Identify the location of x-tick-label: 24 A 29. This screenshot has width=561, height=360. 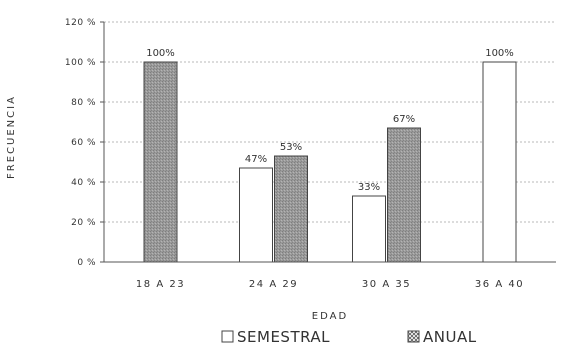
(273, 284).